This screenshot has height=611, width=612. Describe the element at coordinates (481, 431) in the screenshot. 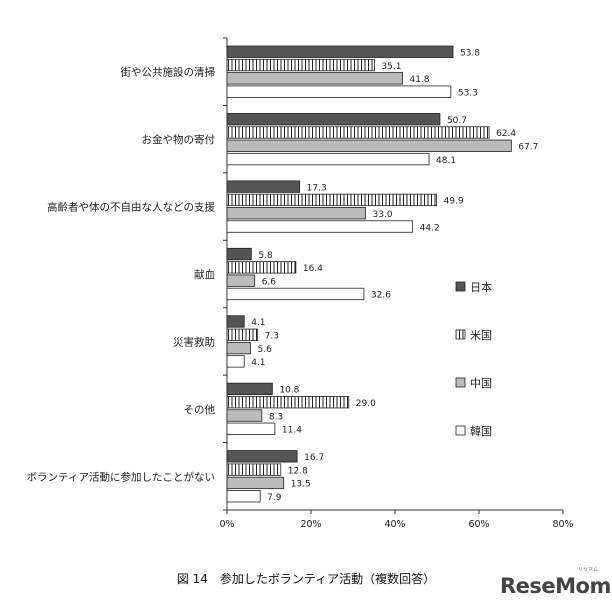

I see `legend-label: 韓国` at that location.